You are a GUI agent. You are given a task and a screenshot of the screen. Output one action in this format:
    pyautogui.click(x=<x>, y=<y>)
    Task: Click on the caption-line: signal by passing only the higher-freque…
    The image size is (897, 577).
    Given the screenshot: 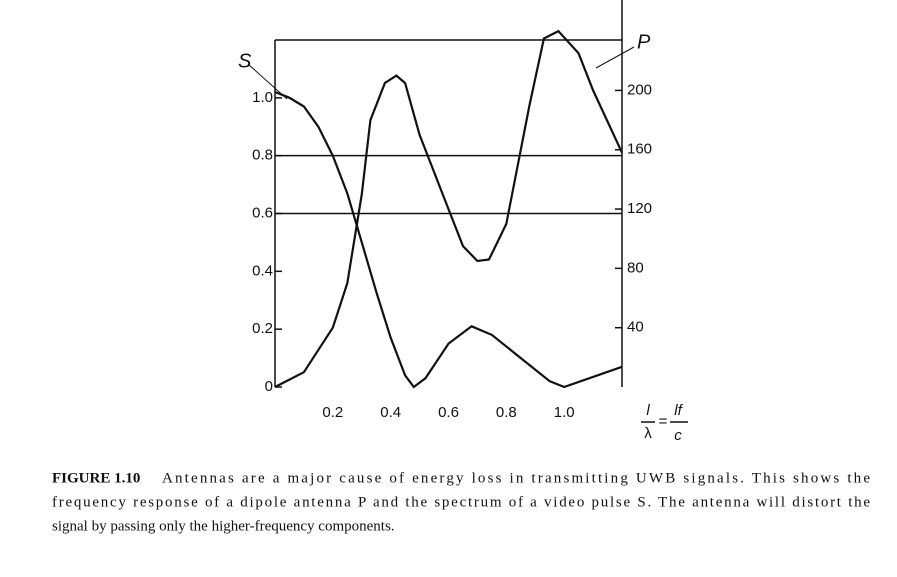 What is the action you would take?
    pyautogui.click(x=223, y=526)
    